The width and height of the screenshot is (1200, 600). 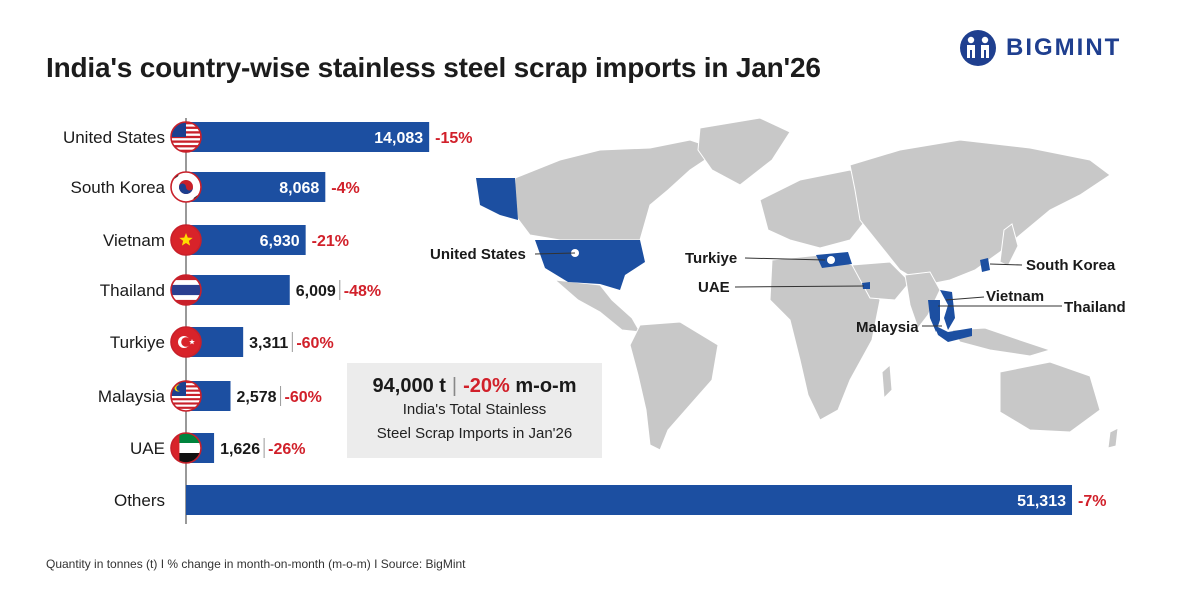 What do you see at coordinates (866, 285) in the screenshot?
I see `uae-shape` at bounding box center [866, 285].